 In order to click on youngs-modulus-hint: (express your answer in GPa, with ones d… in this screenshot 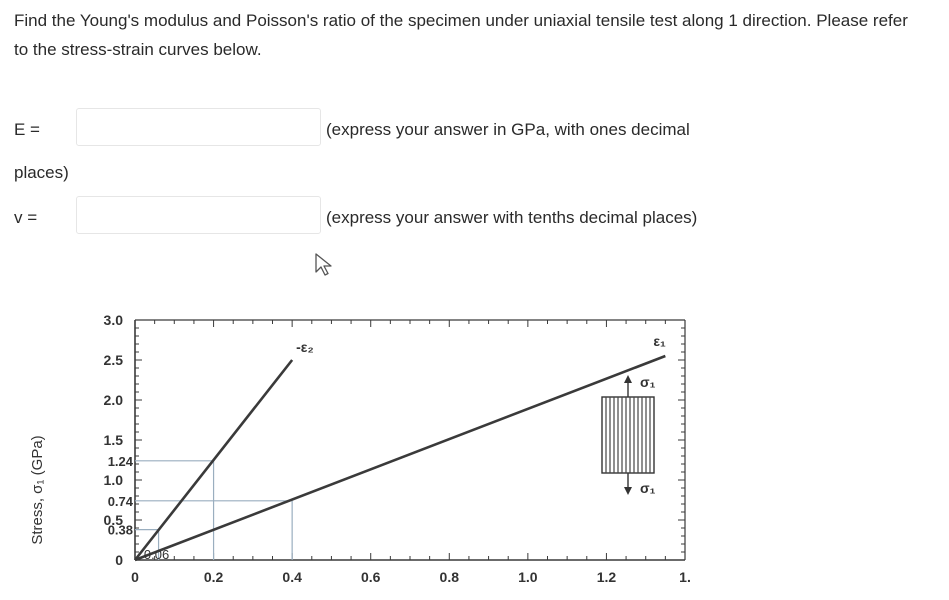, I will do `click(508, 129)`.